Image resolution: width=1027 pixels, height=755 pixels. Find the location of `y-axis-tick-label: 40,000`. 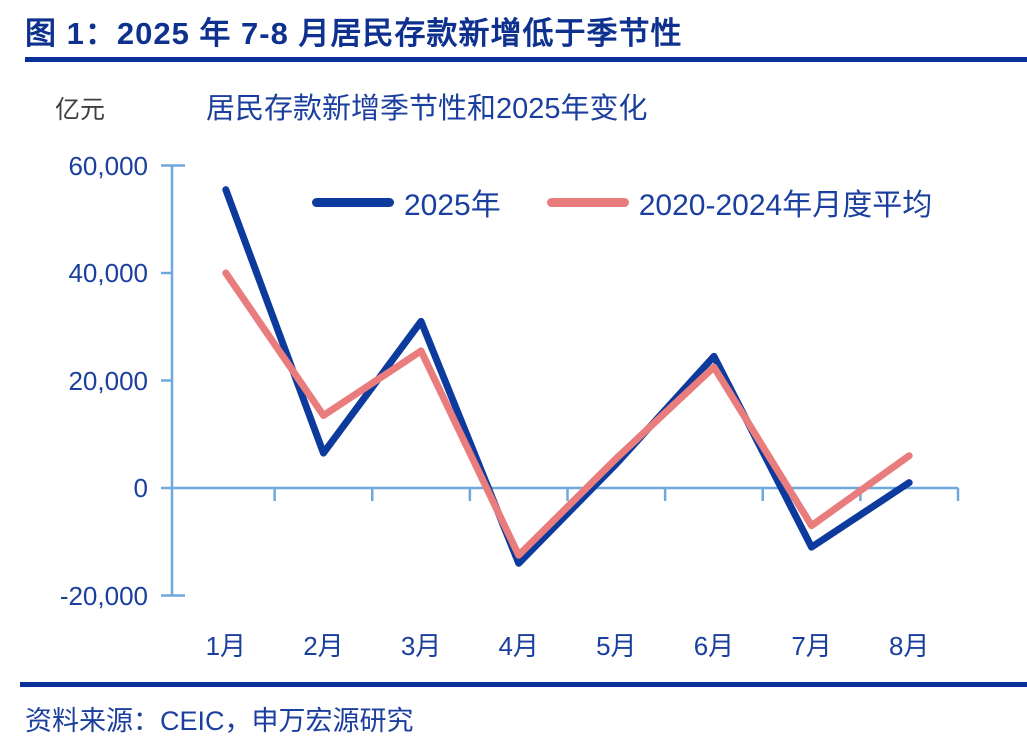

y-axis-tick-label: 40,000 is located at coordinates (108, 273).